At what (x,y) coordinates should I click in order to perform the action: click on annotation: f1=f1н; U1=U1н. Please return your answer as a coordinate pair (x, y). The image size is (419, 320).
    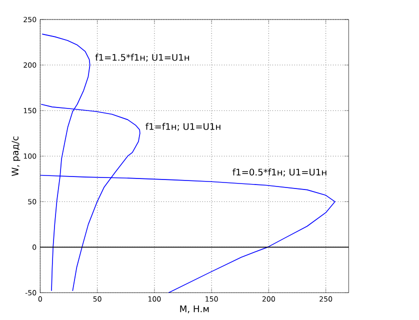
    Looking at the image, I should click on (183, 126).